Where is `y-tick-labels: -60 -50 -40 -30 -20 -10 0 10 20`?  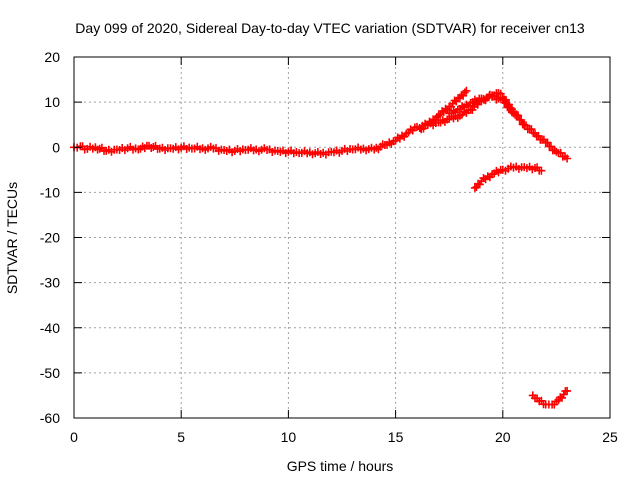
y-tick-labels: -60 -50 -40 -30 -20 -10 0 10 20 is located at coordinates (50, 237).